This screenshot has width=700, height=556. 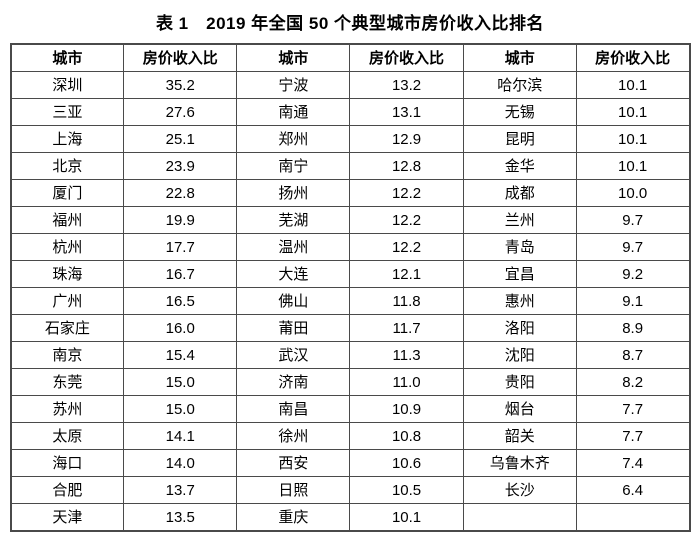 What do you see at coordinates (519, 274) in the screenshot?
I see `city-cell: 宜昌` at bounding box center [519, 274].